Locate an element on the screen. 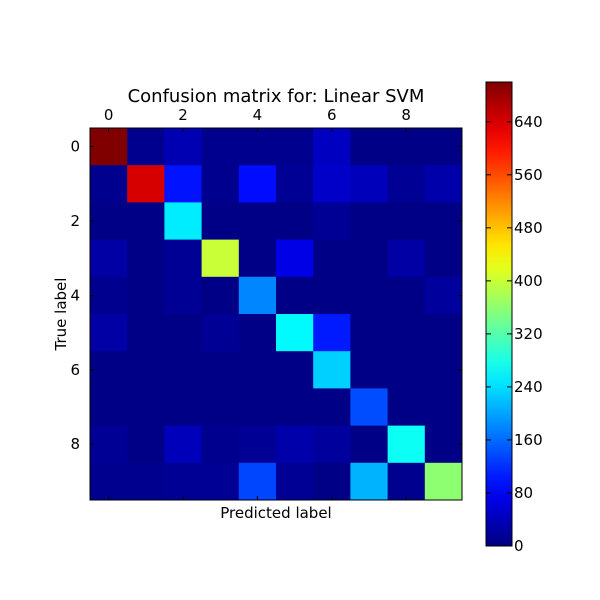  y-tick-label: 6 is located at coordinates (75, 370).